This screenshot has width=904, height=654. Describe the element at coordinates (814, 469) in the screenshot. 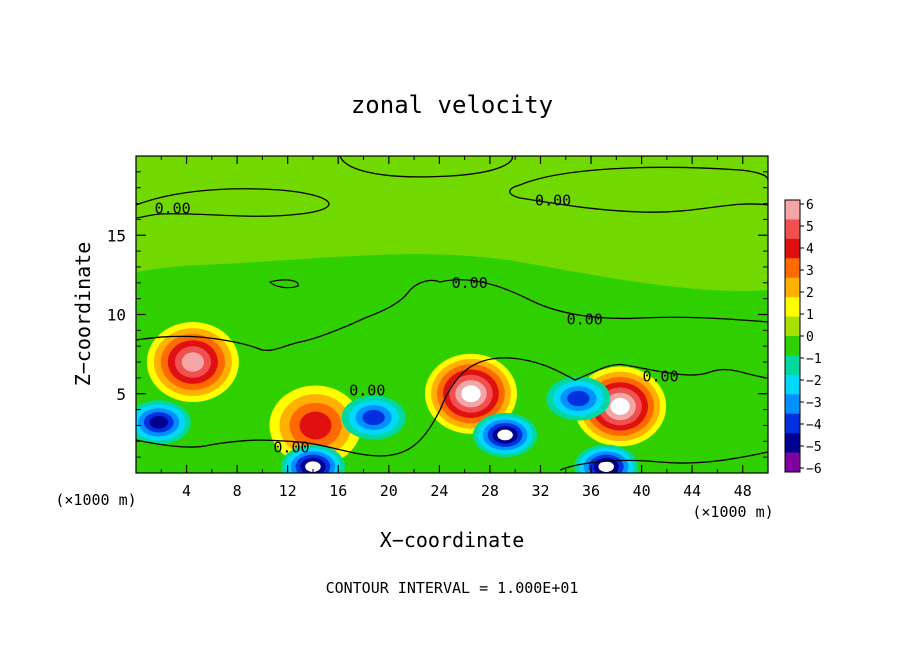

I see `colorbar-tick-label-12: −6` at that location.